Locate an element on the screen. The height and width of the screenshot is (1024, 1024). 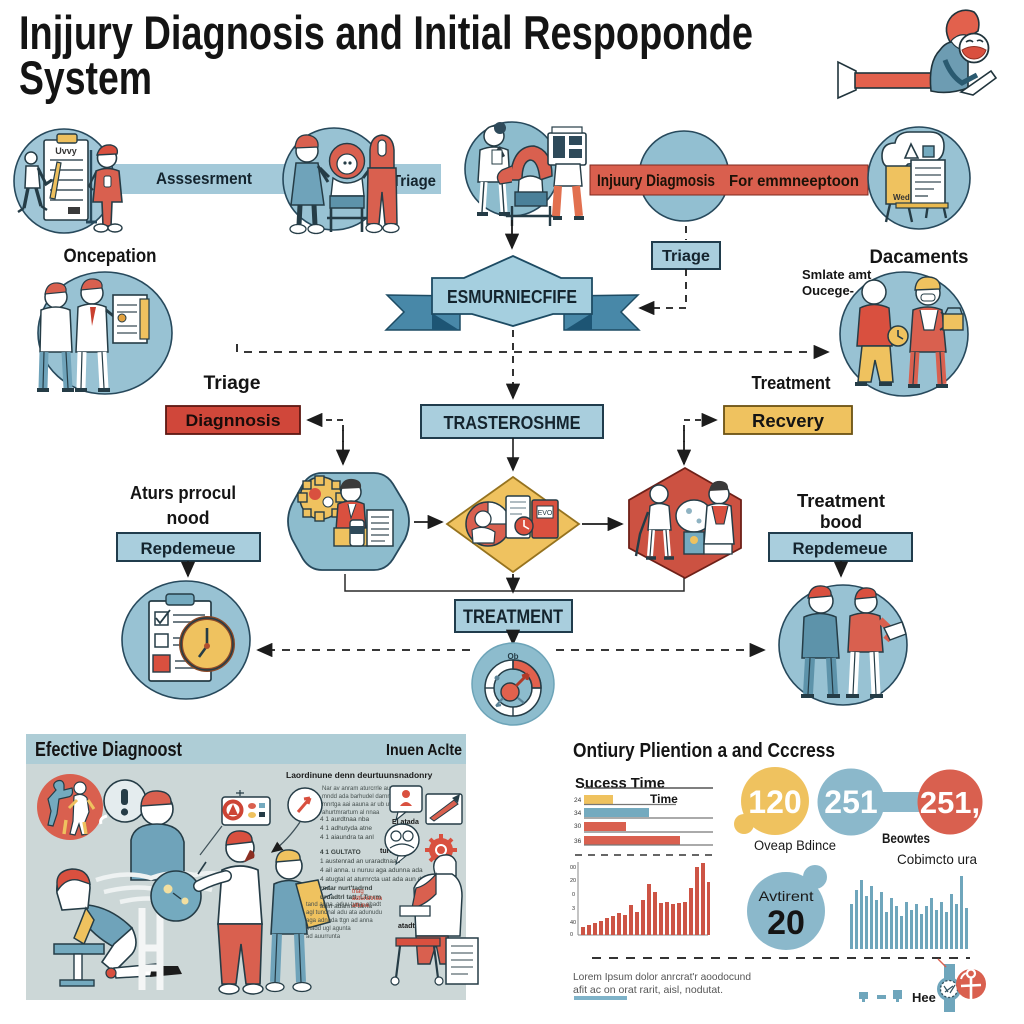
svg-text: uruadtrl tatt. LTu rm is located at coordinates (350, 897).